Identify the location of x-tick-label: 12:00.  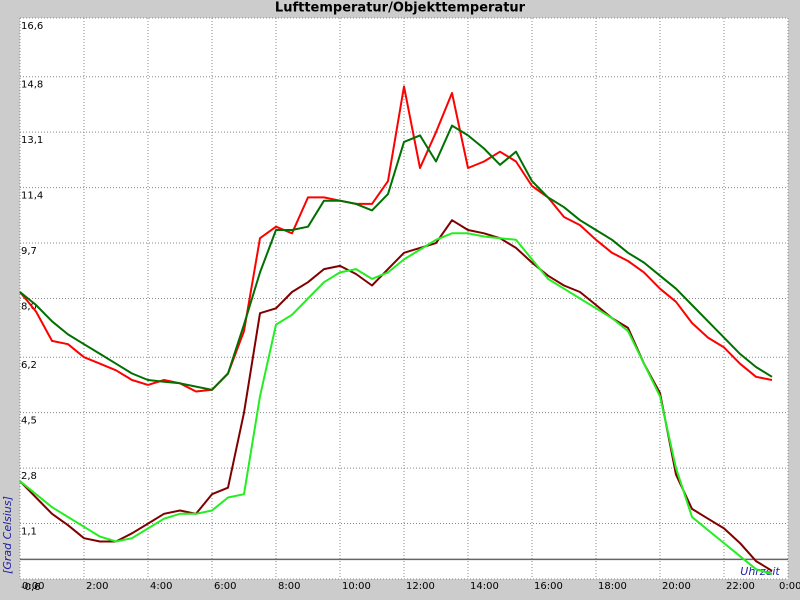
(420, 586).